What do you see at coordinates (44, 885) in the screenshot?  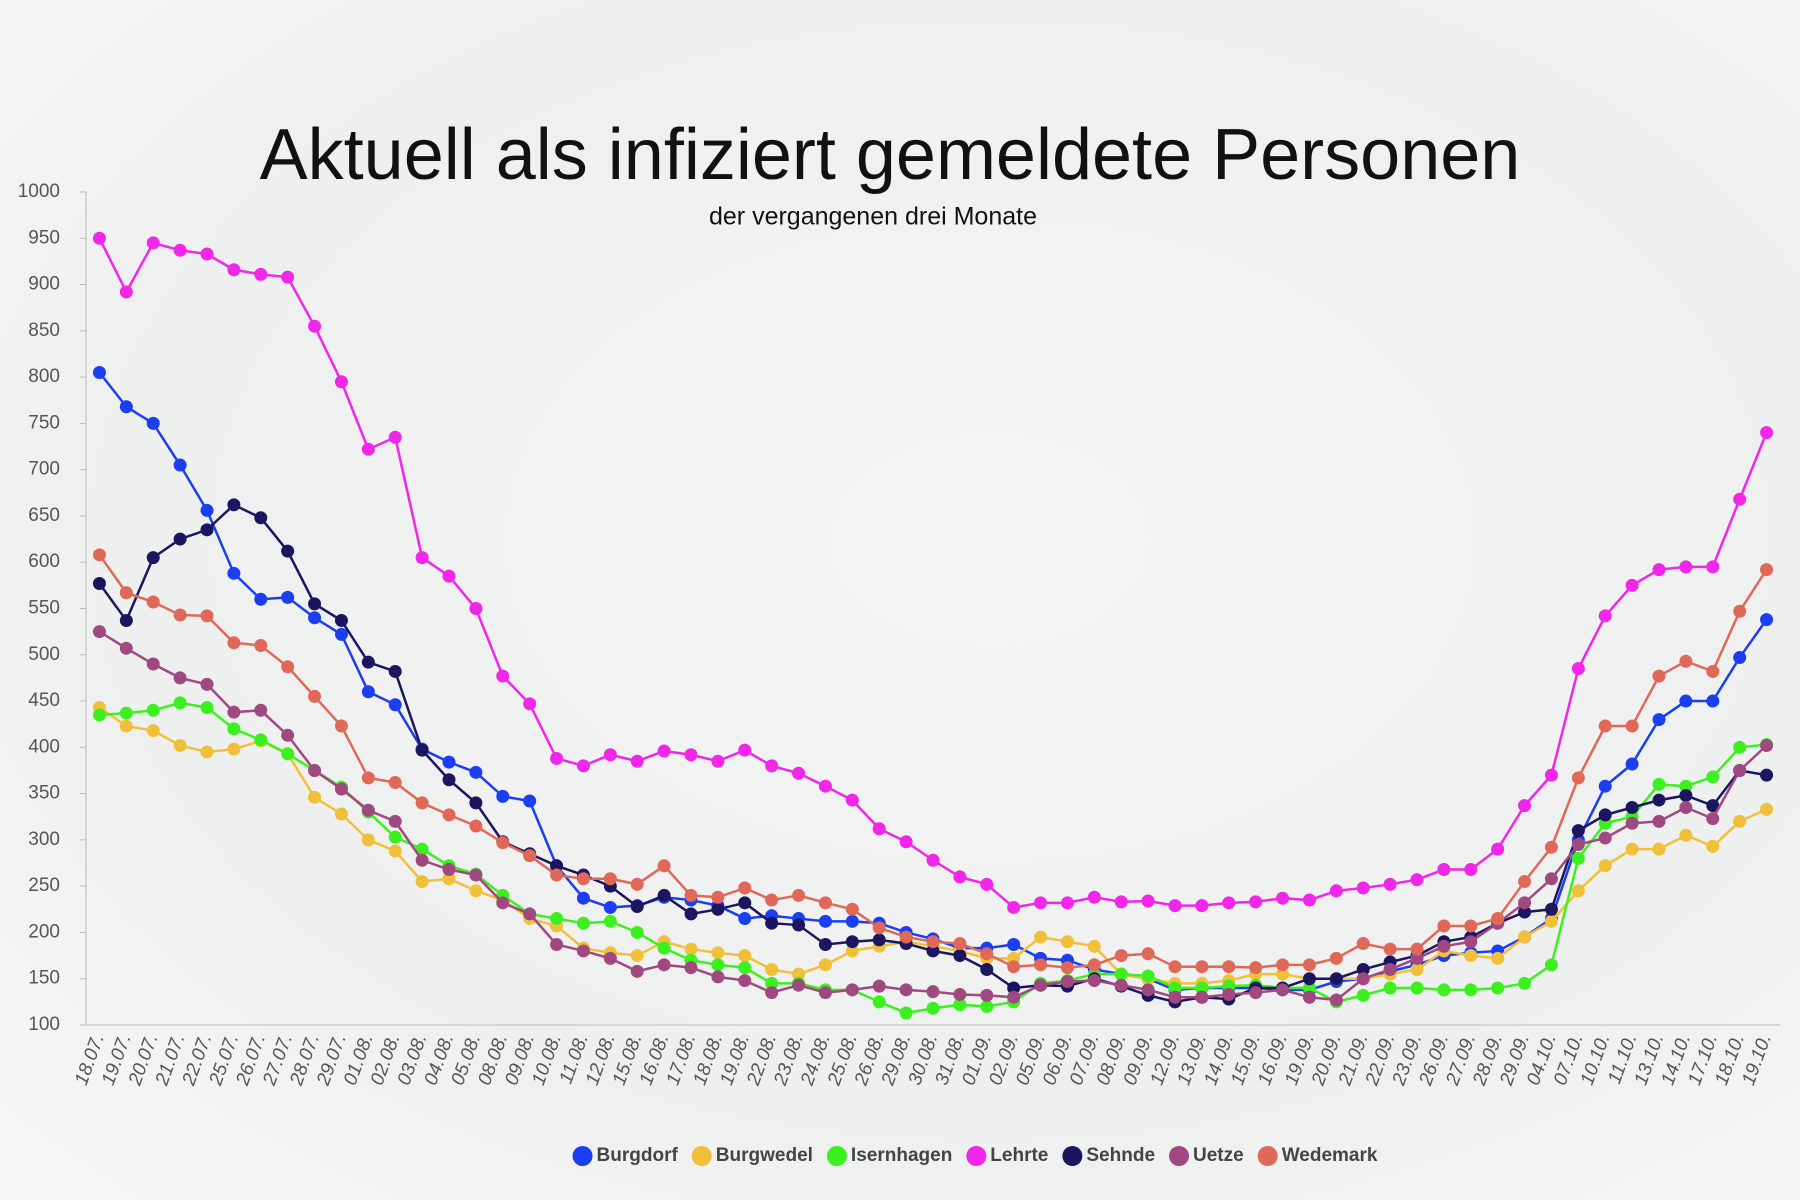 I see `y-tick-label: 250` at bounding box center [44, 885].